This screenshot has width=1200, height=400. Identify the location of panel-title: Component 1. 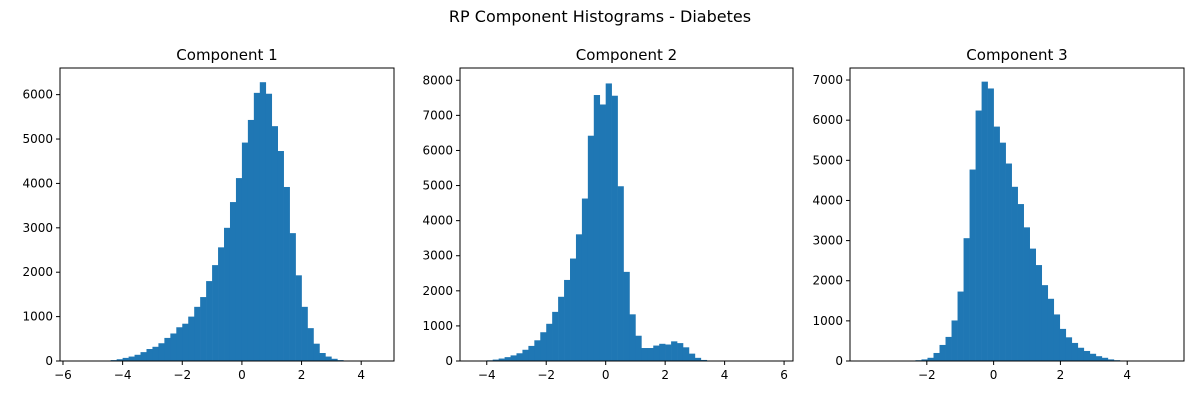
(226, 55).